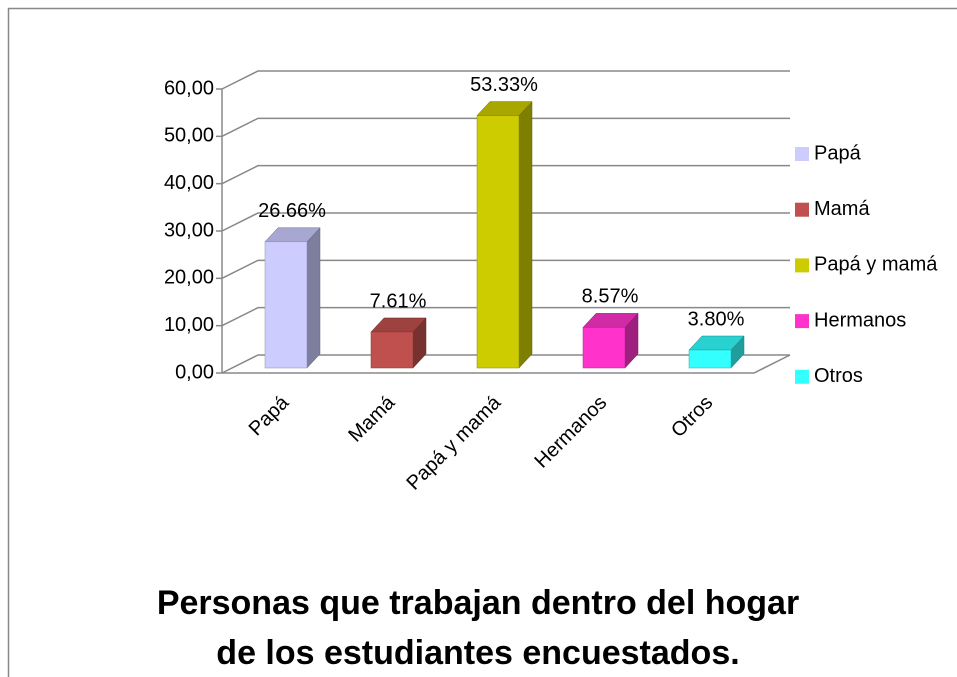 The image size is (957, 677). Describe the element at coordinates (194, 372) in the screenshot. I see `y-tick-label: 0,00` at that location.